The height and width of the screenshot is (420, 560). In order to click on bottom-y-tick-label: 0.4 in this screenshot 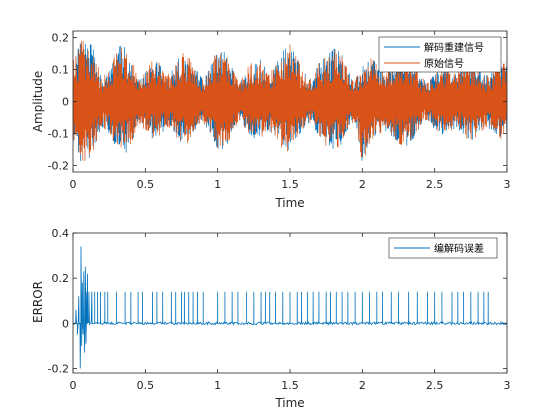, I will do `click(61, 233)`.